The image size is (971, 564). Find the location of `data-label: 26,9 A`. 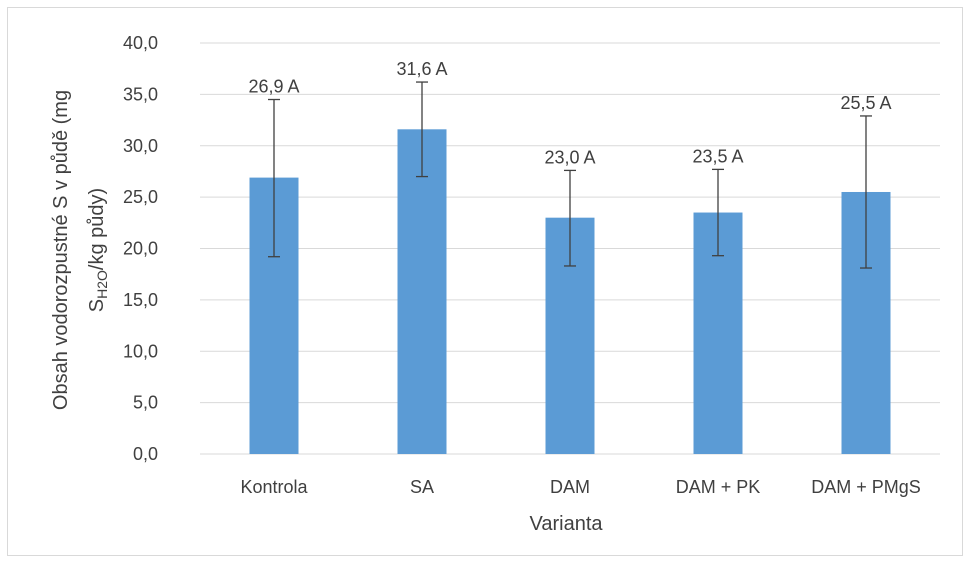

data-label: 26,9 A is located at coordinates (273, 87).